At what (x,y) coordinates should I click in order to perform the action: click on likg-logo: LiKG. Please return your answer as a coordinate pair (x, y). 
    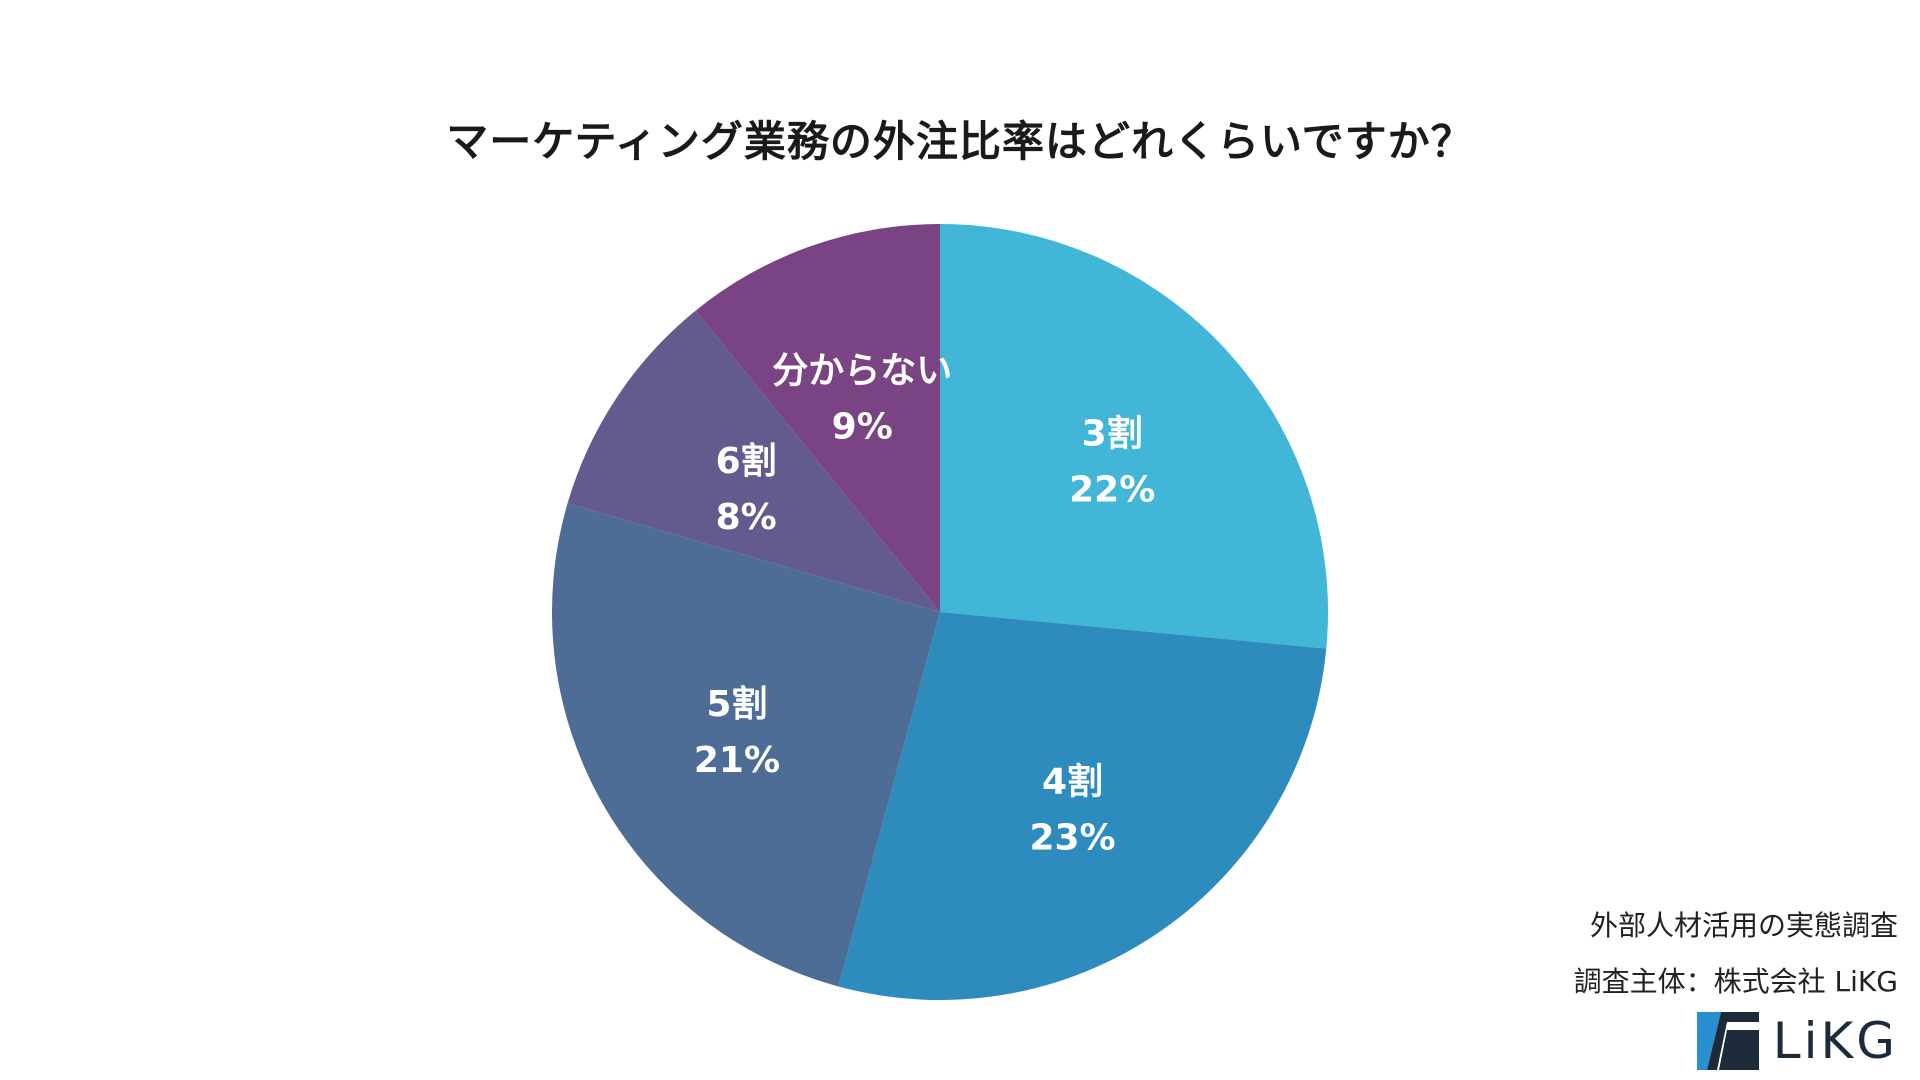
    Looking at the image, I should click on (1797, 1041).